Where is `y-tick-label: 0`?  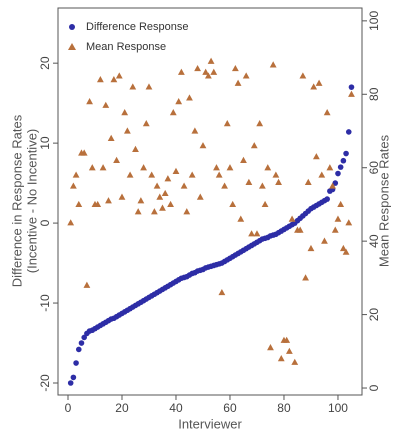 y-tick-label: 0 is located at coordinates (45, 222).